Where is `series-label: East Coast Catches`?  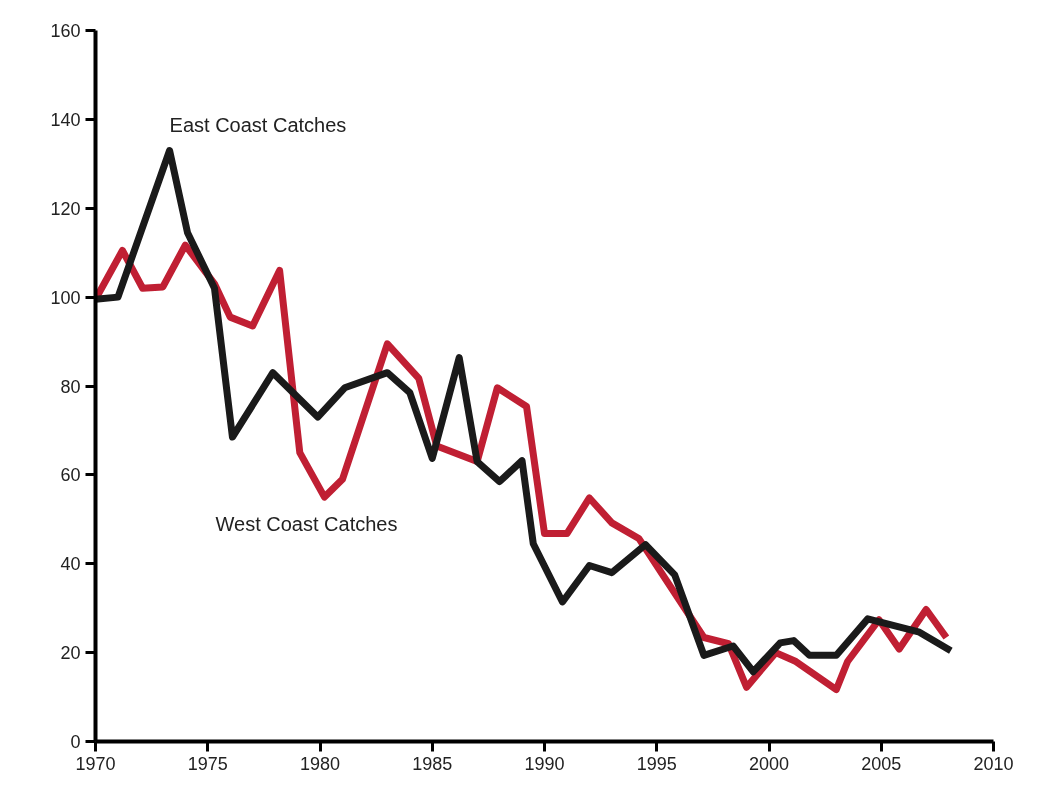
series-label: East Coast Catches is located at coordinates (258, 125).